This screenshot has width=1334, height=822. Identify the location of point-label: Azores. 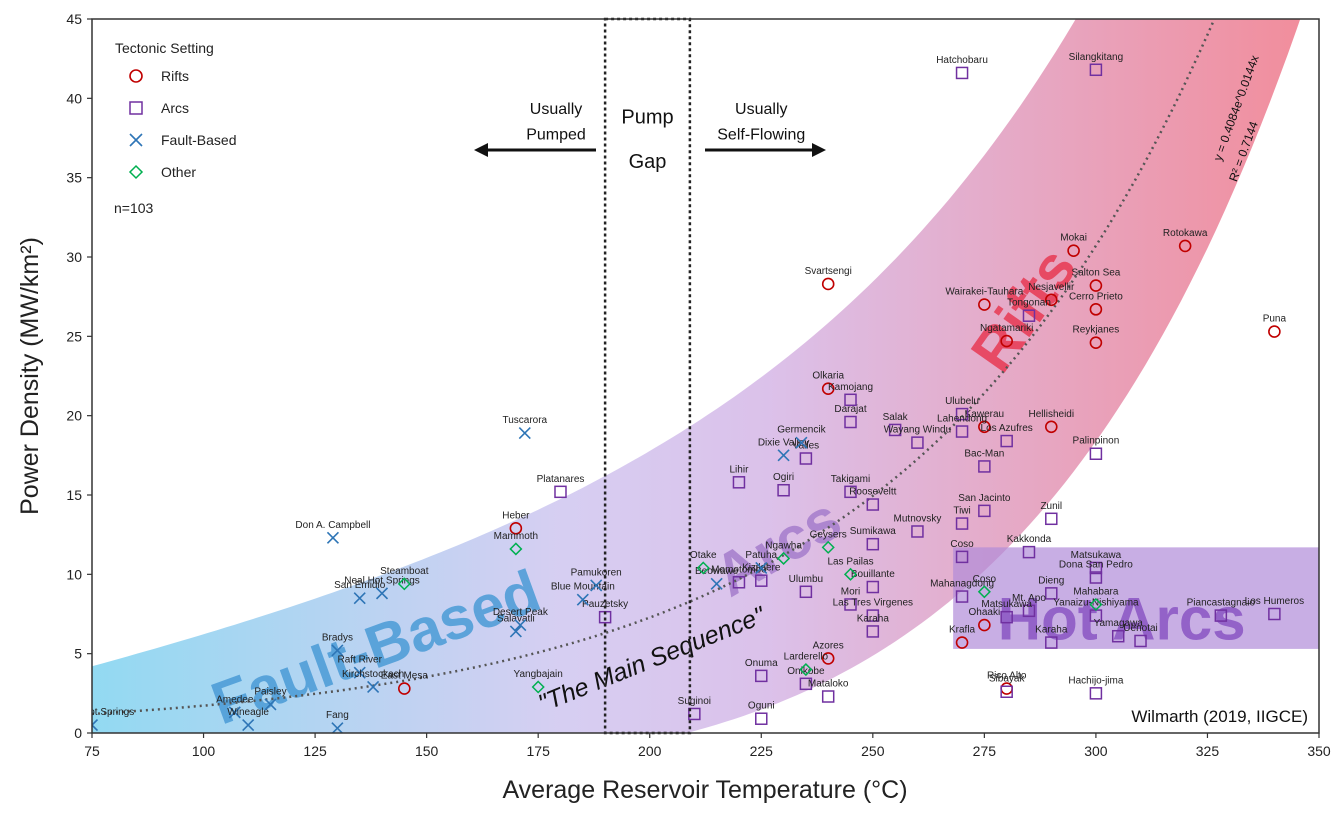
(828, 645).